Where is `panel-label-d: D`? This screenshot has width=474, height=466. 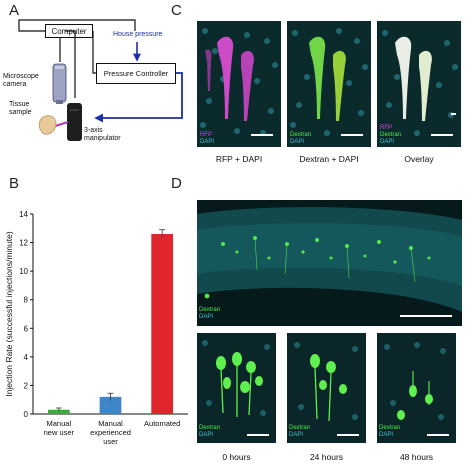 panel-label-d: D is located at coordinates (176, 183).